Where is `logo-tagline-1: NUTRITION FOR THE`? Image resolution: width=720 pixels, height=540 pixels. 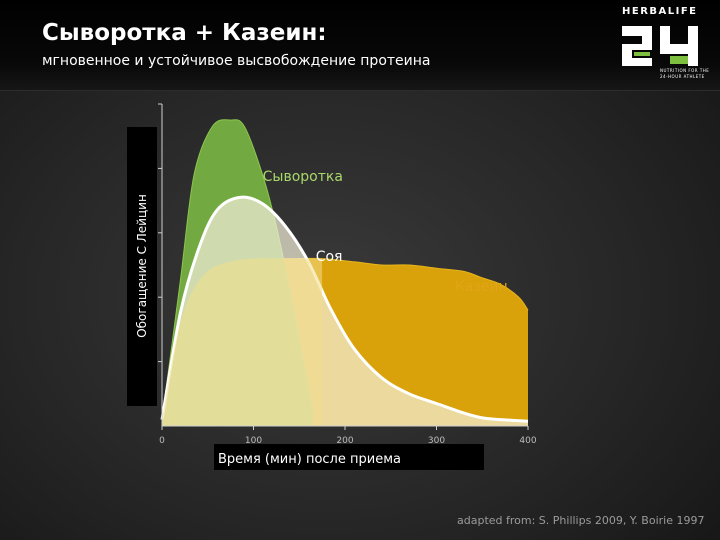
logo-tagline-1: NUTRITION FOR THE is located at coordinates (685, 70).